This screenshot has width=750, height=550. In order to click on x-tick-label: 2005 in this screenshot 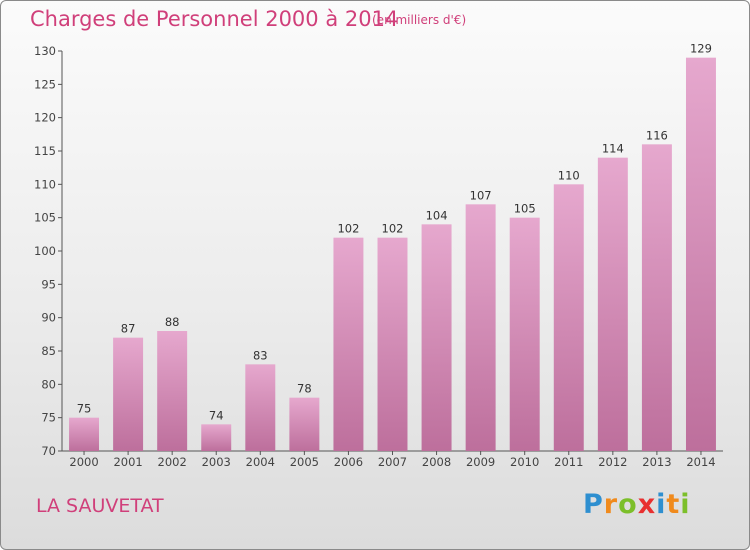, I will do `click(304, 462)`.